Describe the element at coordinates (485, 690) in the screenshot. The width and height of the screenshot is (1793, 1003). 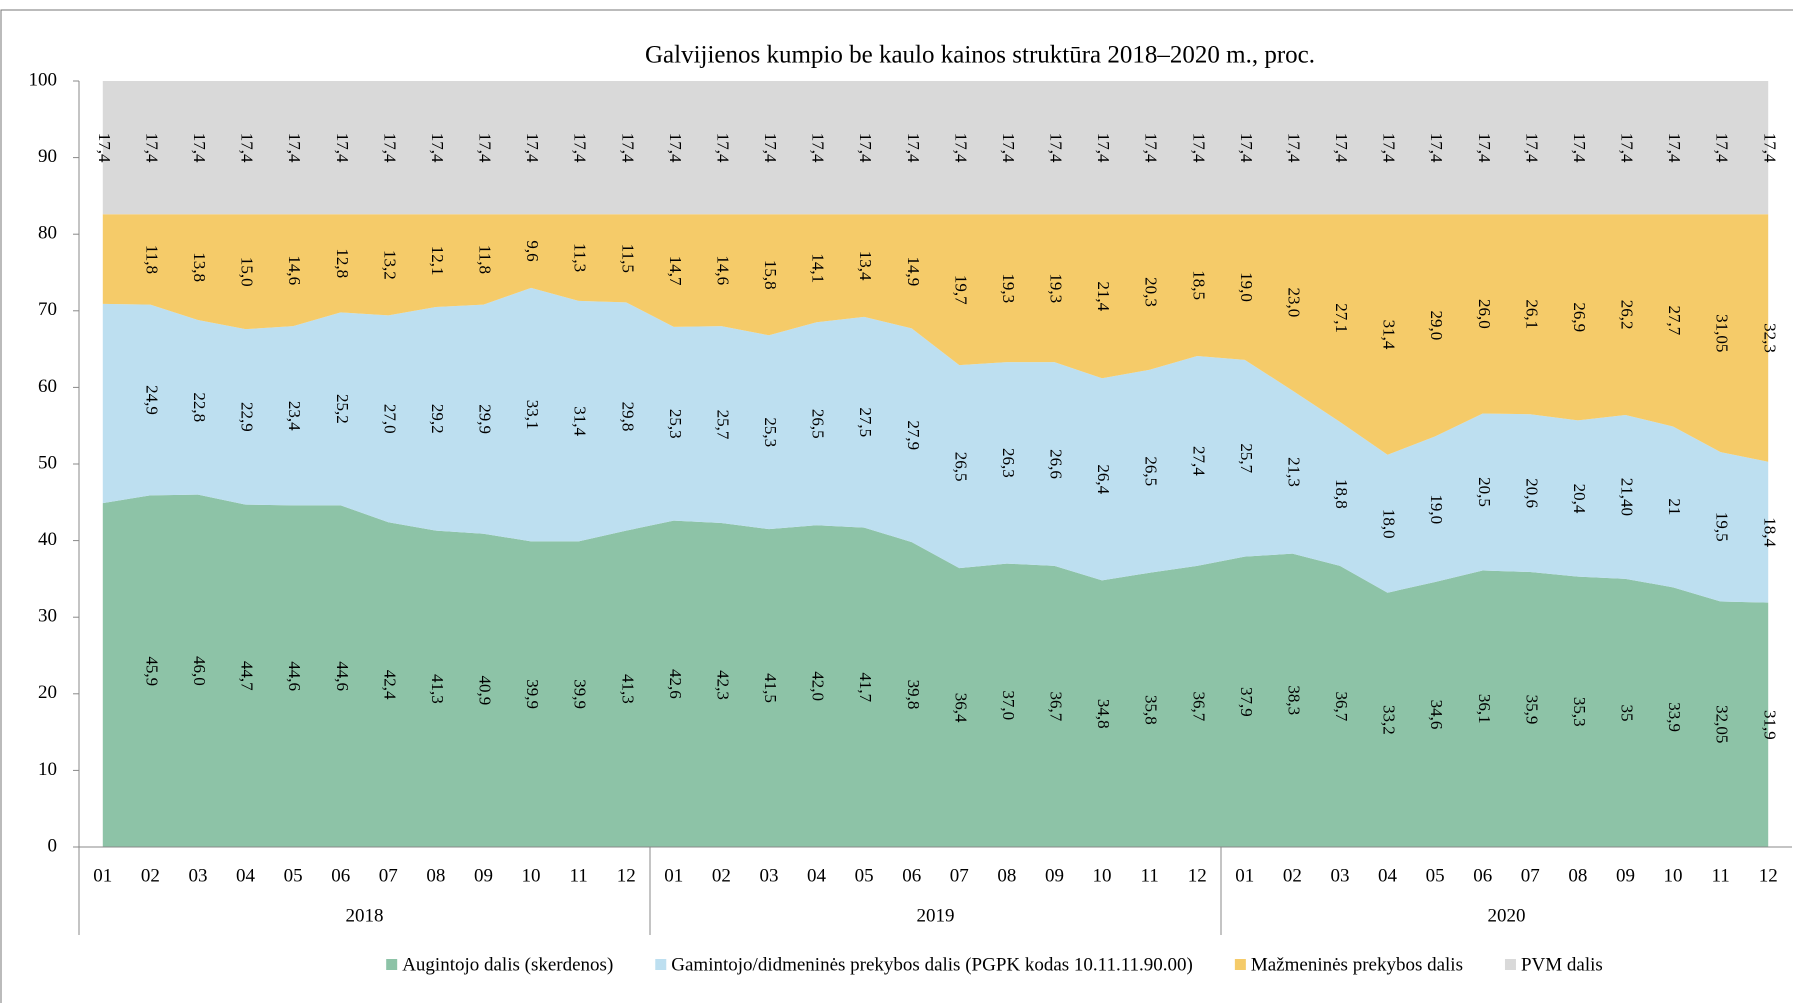
I see `data-label: 40,9` at that location.